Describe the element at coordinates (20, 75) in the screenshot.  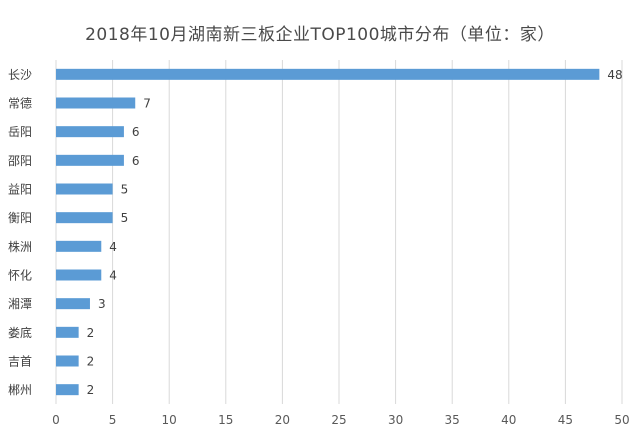
I see `category-label: 长沙` at that location.